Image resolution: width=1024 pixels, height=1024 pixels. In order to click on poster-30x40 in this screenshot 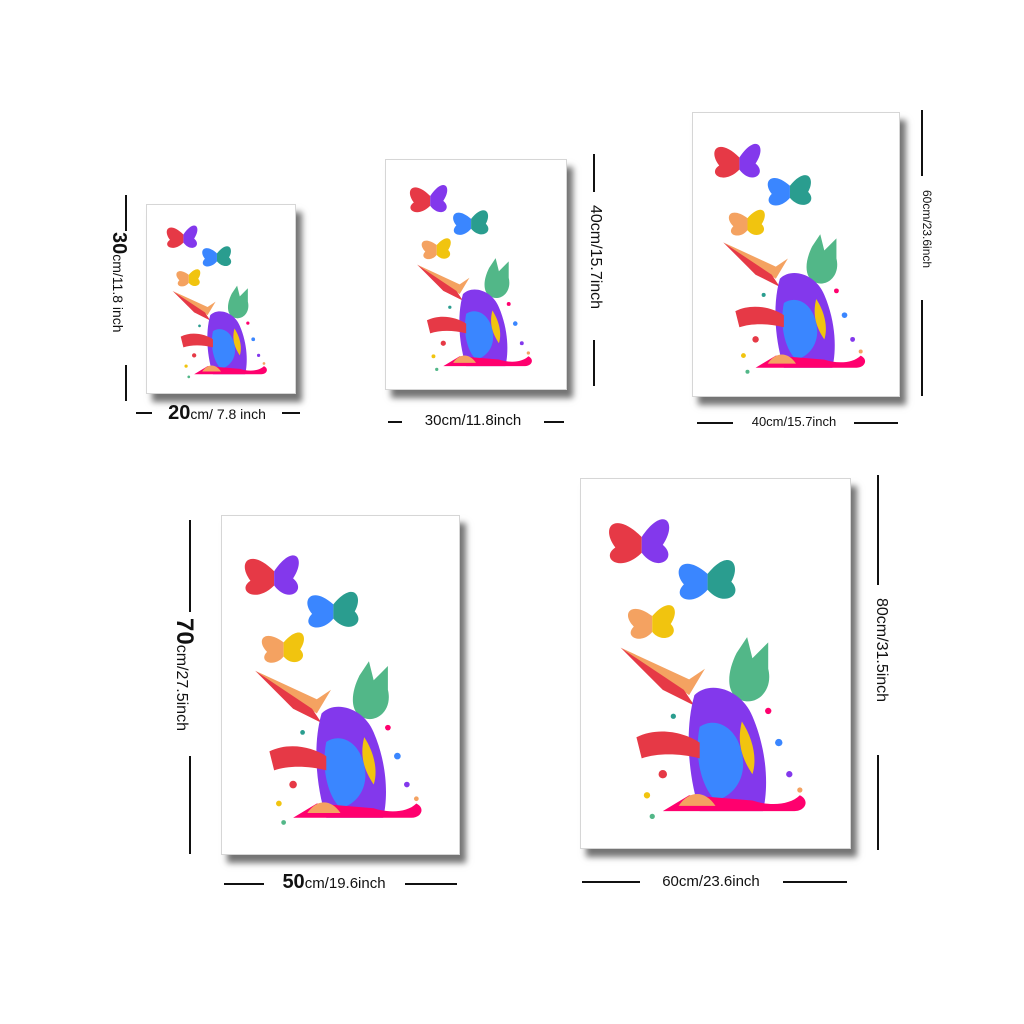, I will do `click(476, 274)`.